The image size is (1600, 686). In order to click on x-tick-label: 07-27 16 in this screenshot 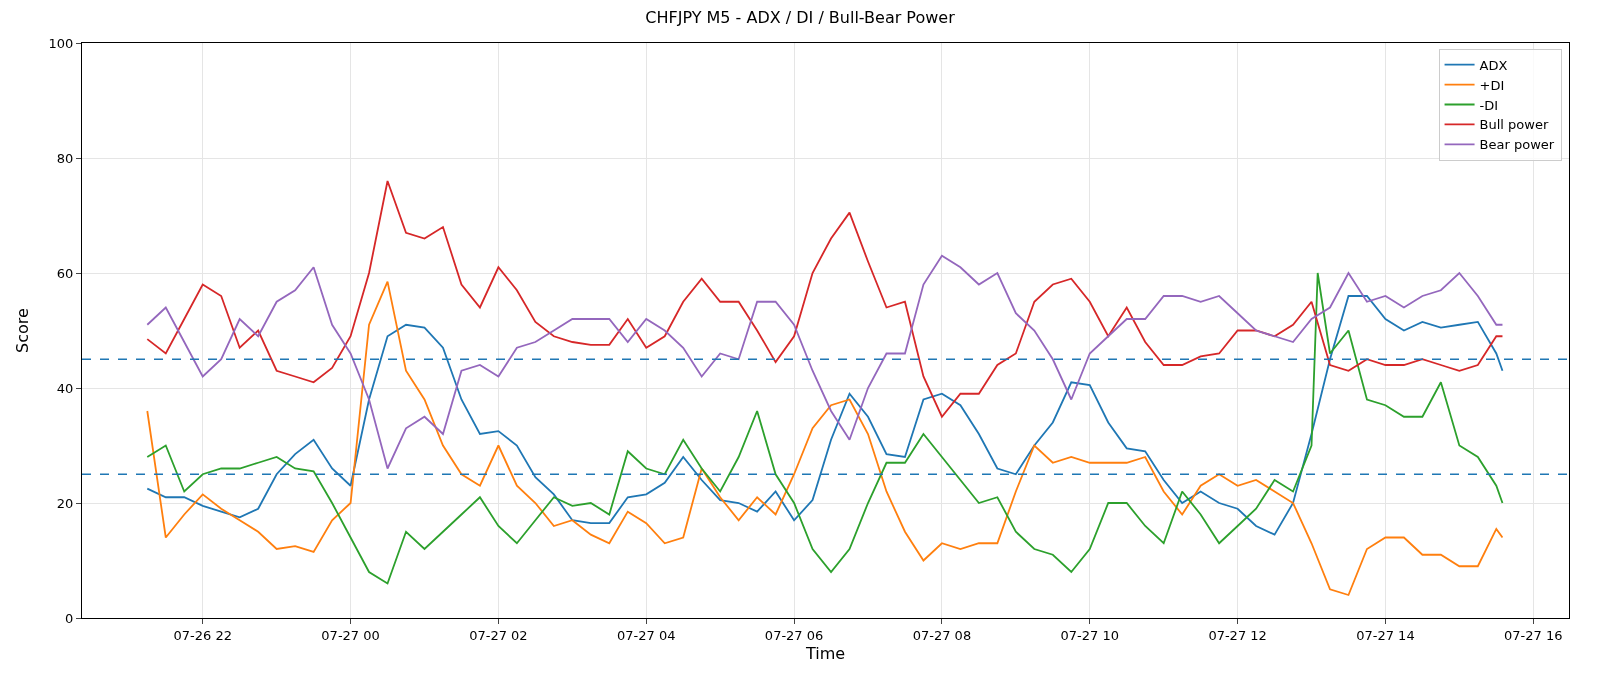, I will do `click(1533, 635)`.